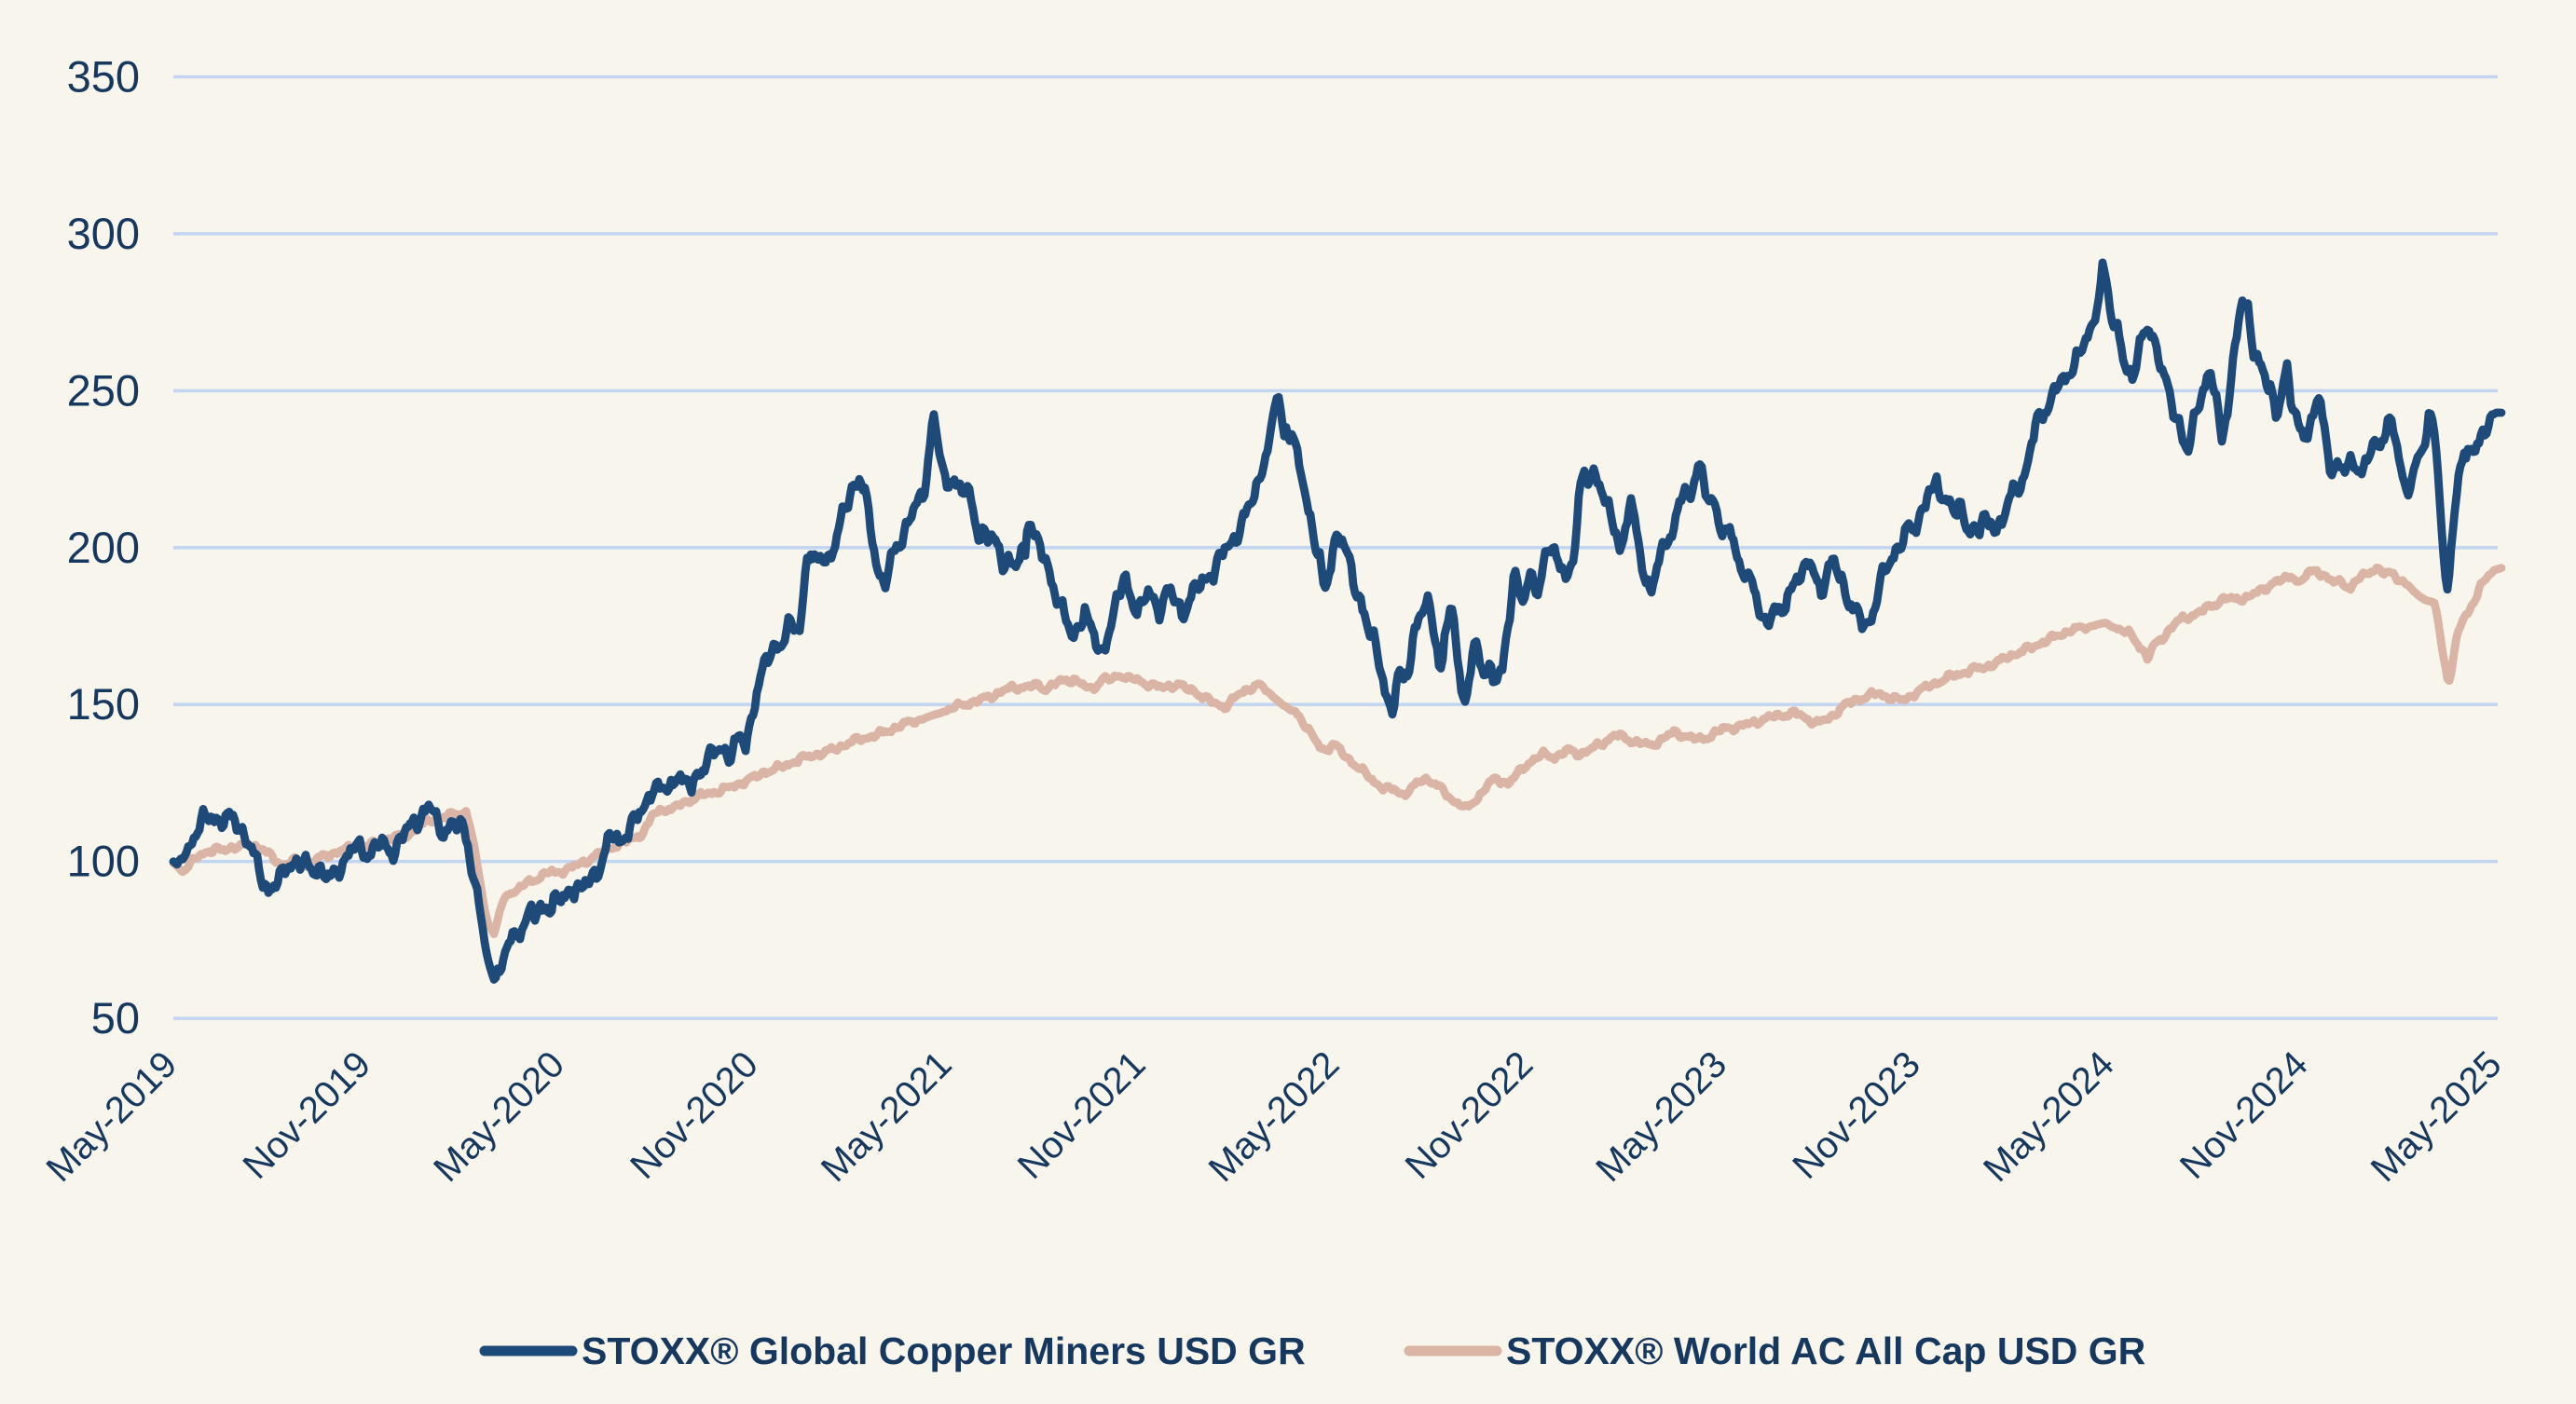 This screenshot has width=2576, height=1404. What do you see at coordinates (115, 1018) in the screenshot?
I see `svg-text: 50` at bounding box center [115, 1018].